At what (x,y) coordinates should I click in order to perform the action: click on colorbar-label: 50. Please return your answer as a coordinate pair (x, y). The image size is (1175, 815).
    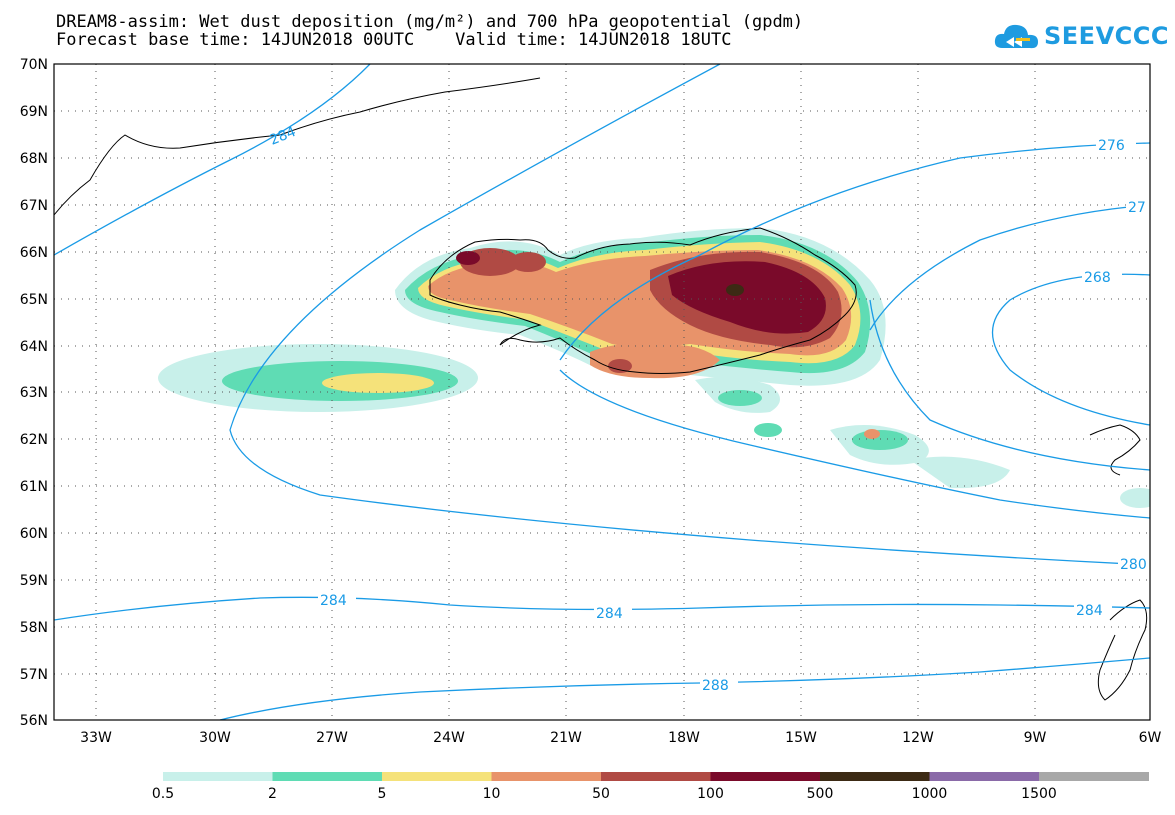
    Looking at the image, I should click on (601, 794).